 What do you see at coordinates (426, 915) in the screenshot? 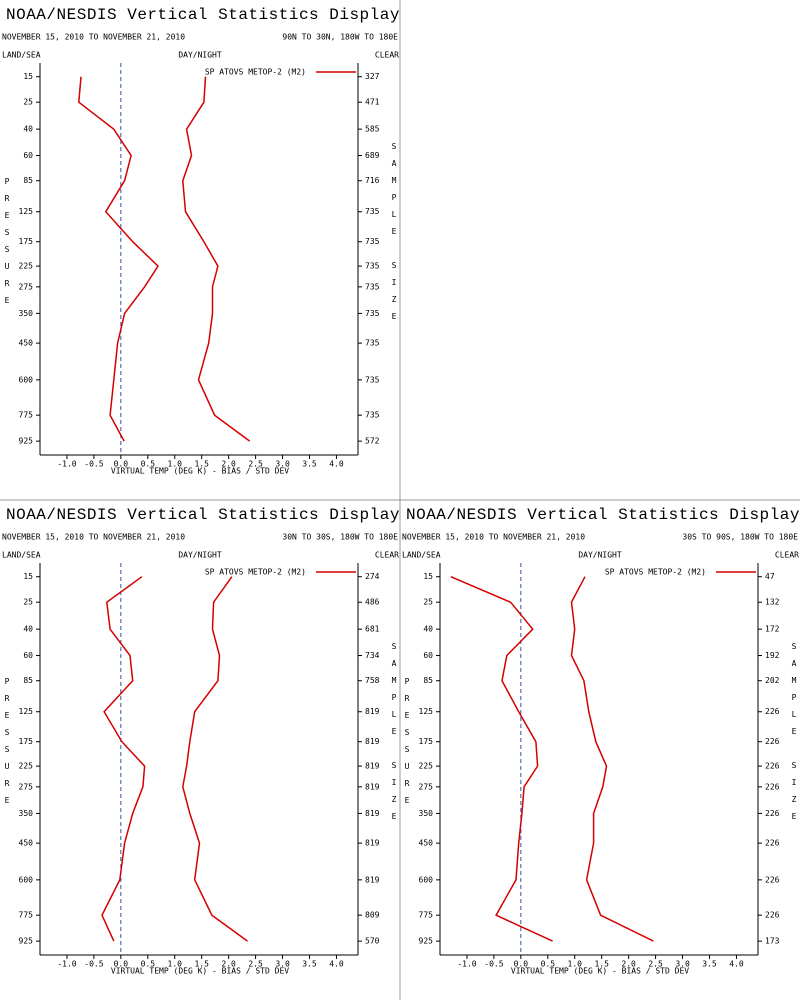
I see `y-tick-label: 775` at bounding box center [426, 915].